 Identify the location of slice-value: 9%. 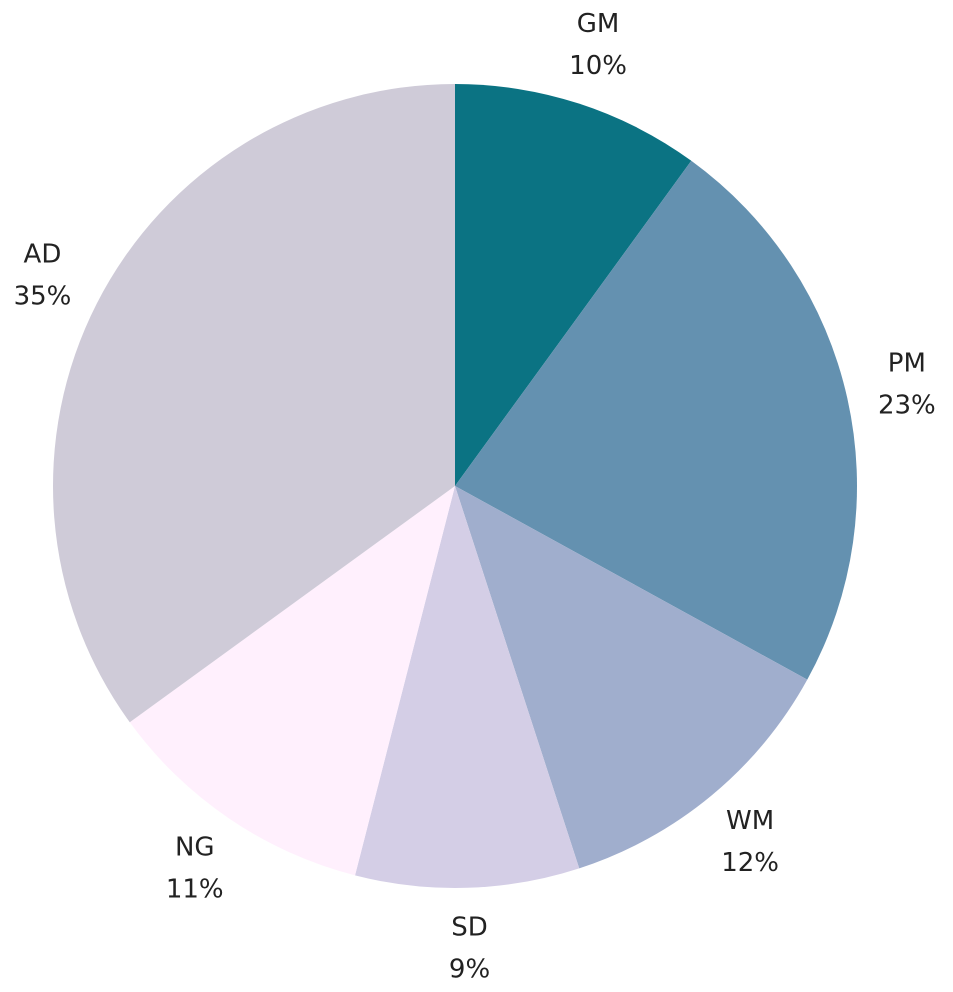
(469, 969).